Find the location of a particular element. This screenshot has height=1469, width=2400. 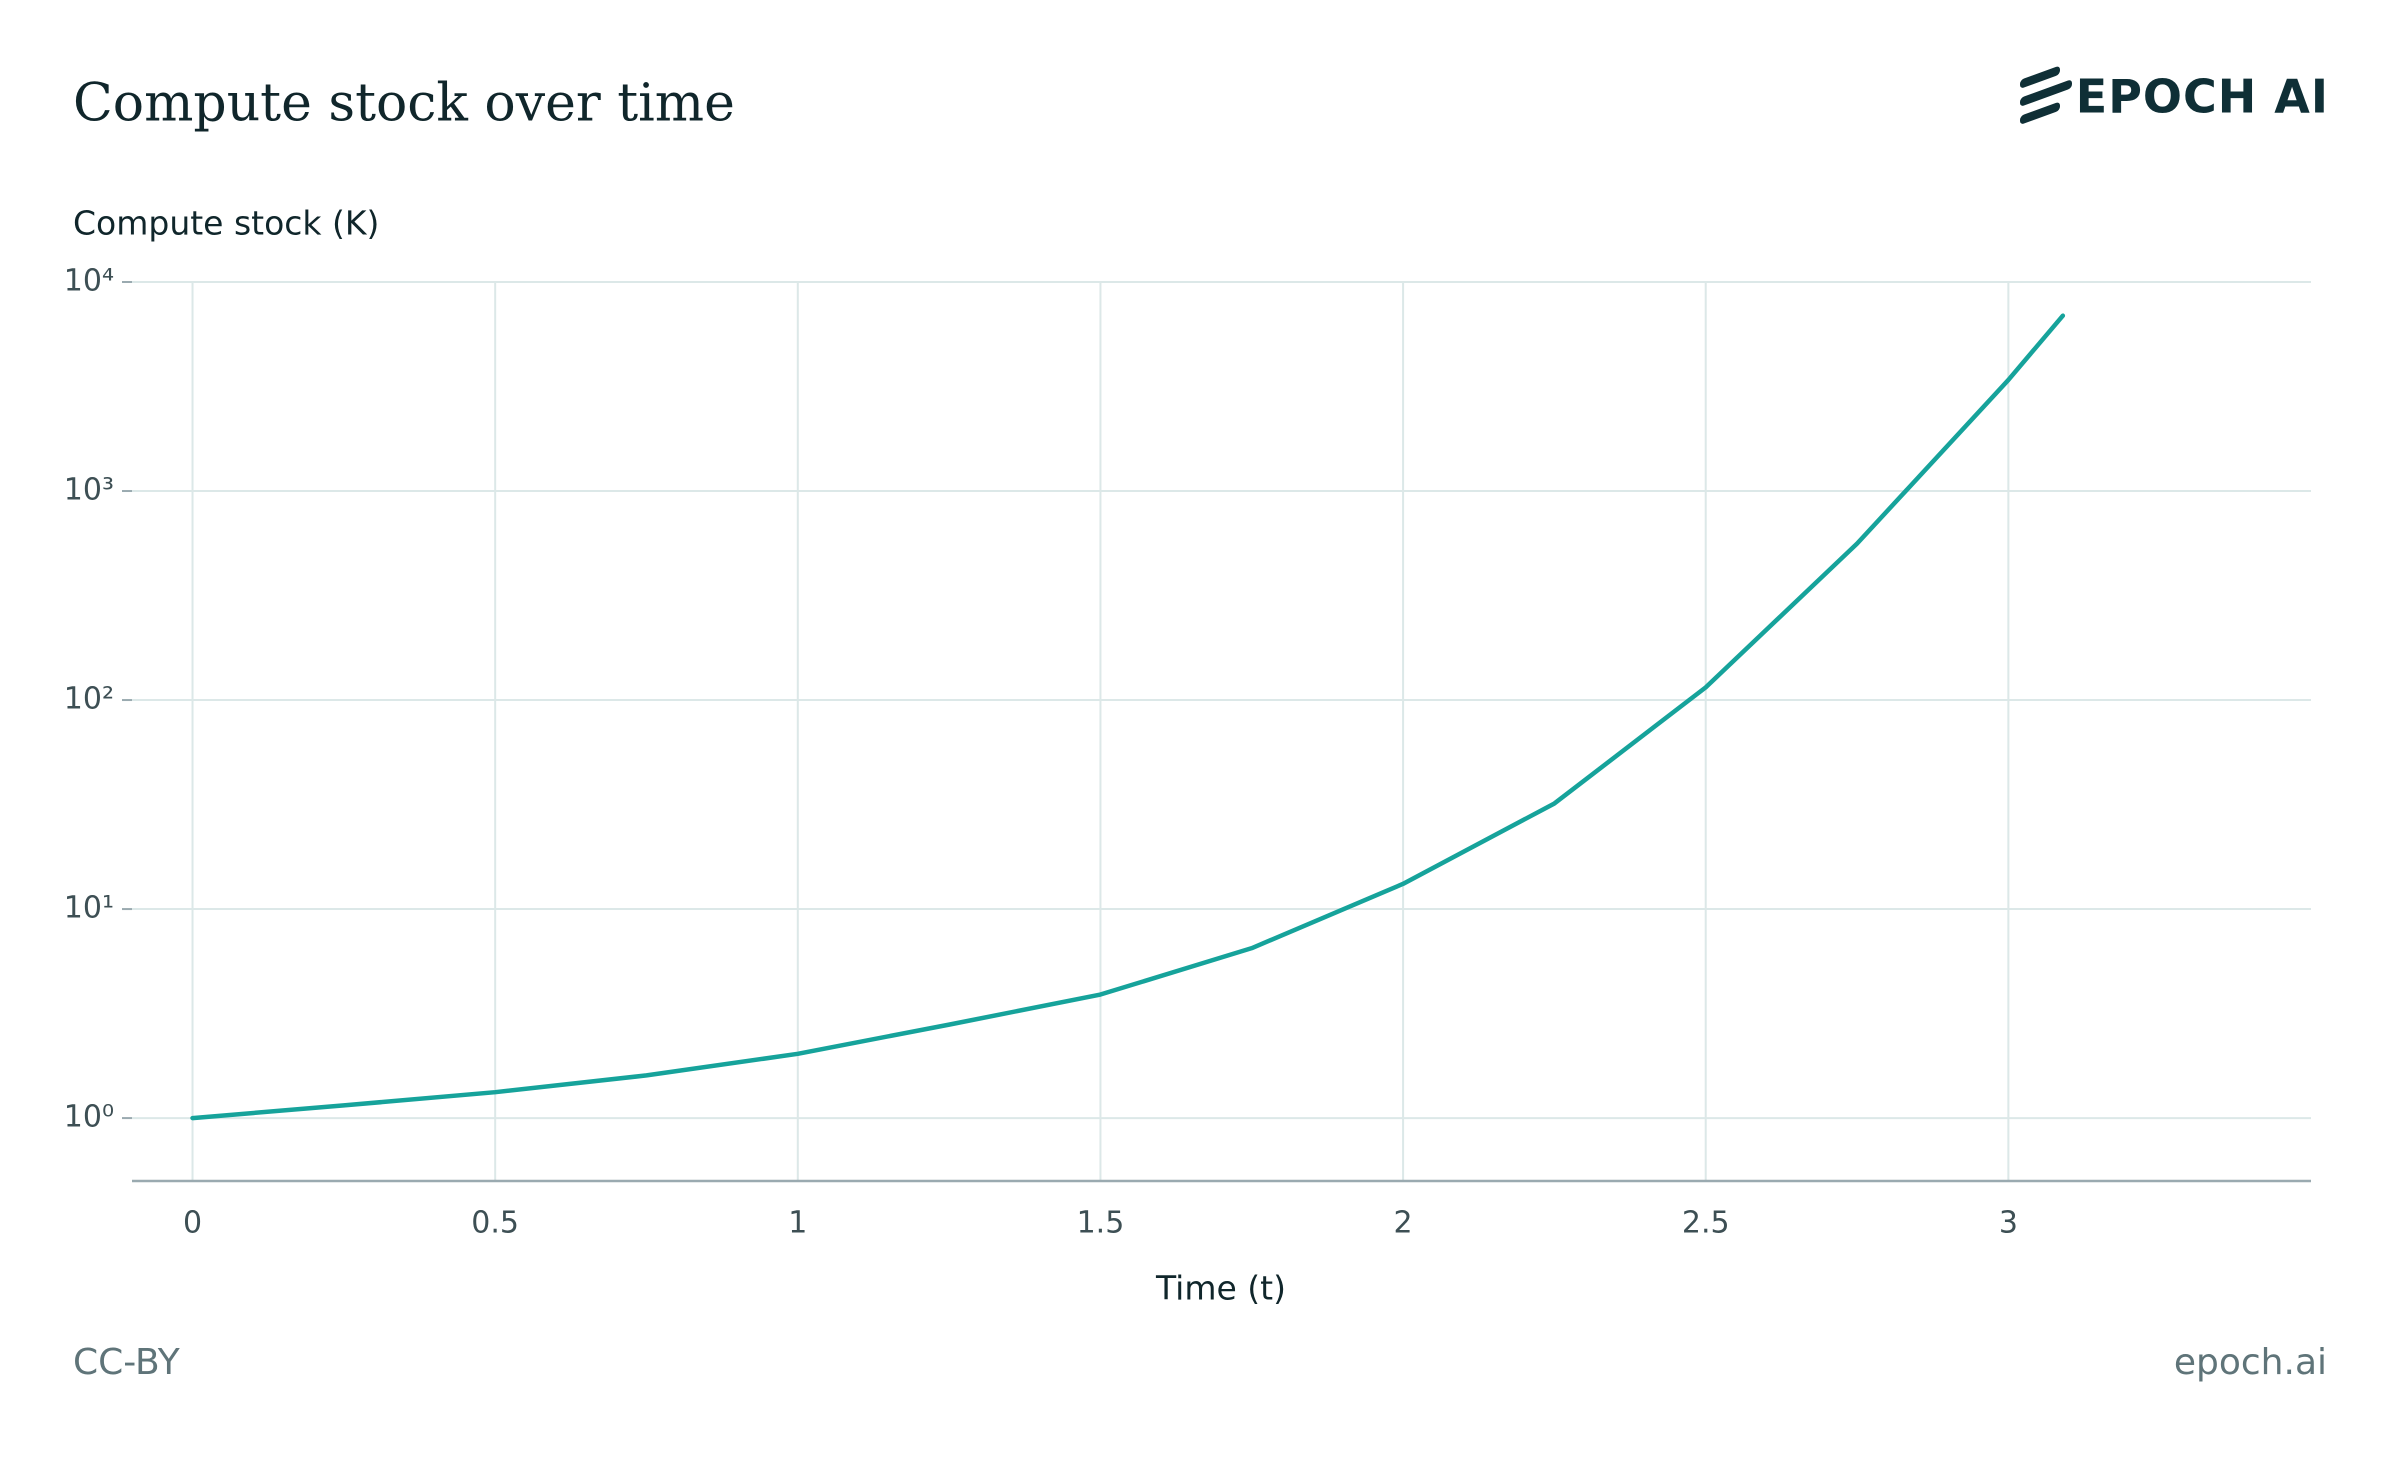

x-tick-label: 1 is located at coordinates (797, 1223).